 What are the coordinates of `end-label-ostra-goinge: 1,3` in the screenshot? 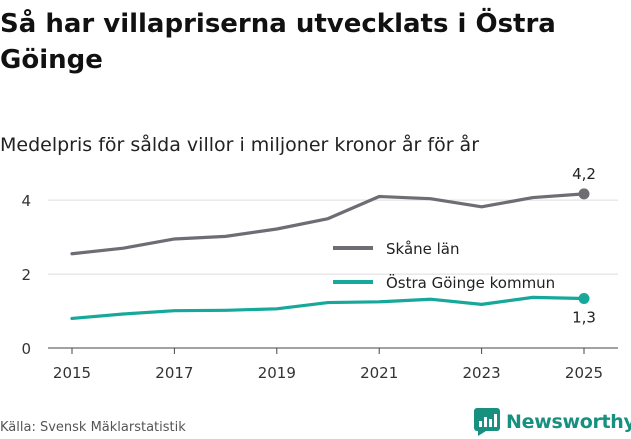 It's located at (584, 317).